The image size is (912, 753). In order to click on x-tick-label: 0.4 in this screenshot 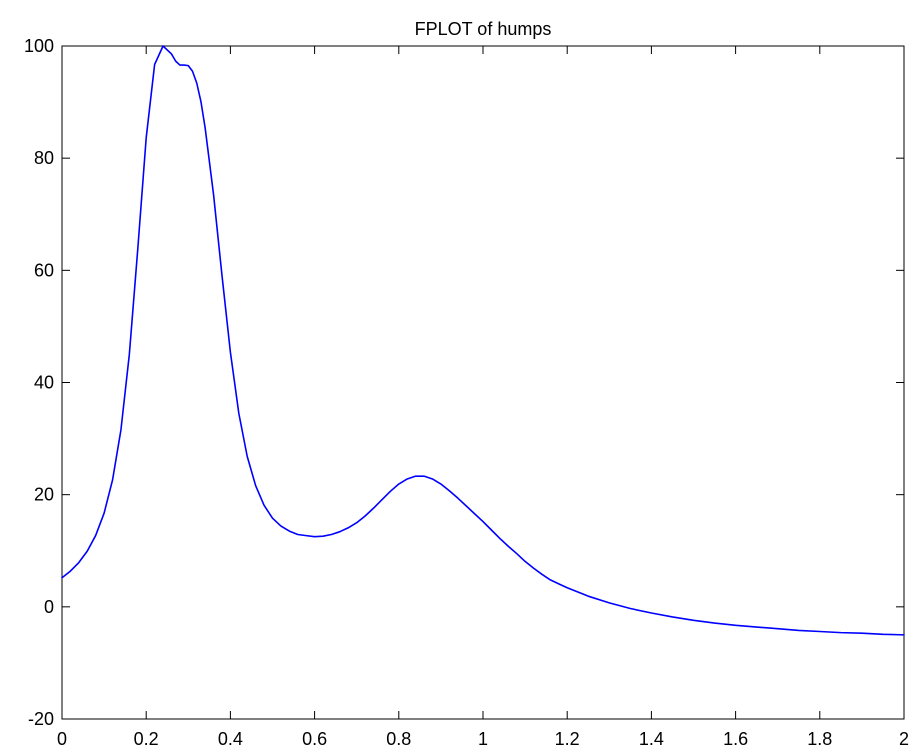, I will do `click(230, 739)`.